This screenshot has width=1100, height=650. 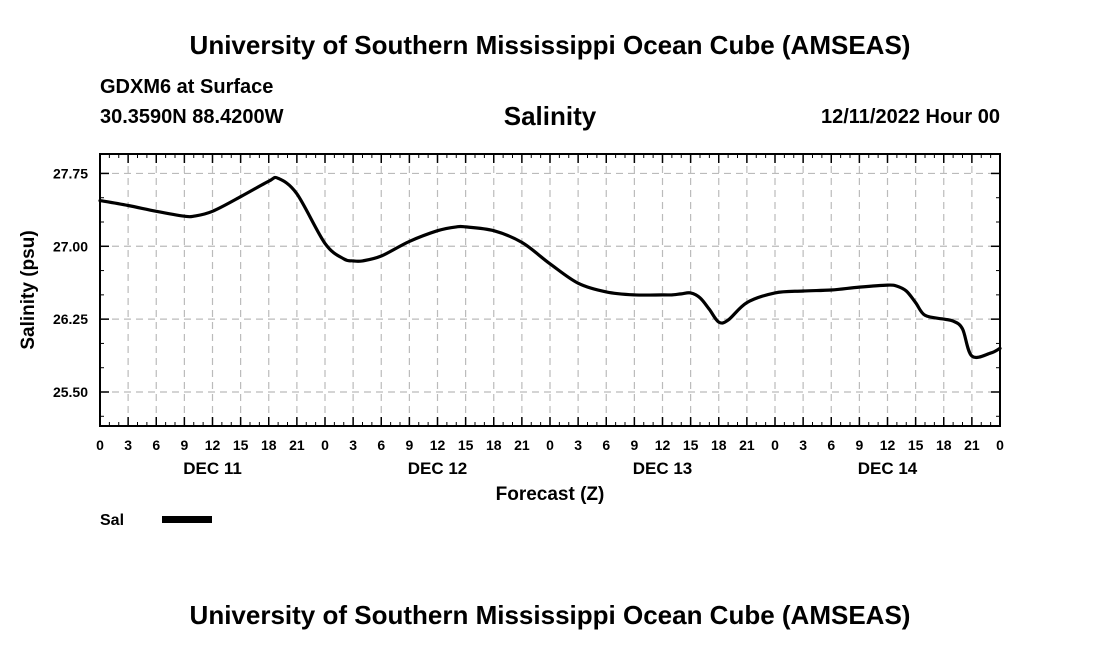 I want to click on day-label: DEC 14, so click(x=888, y=468).